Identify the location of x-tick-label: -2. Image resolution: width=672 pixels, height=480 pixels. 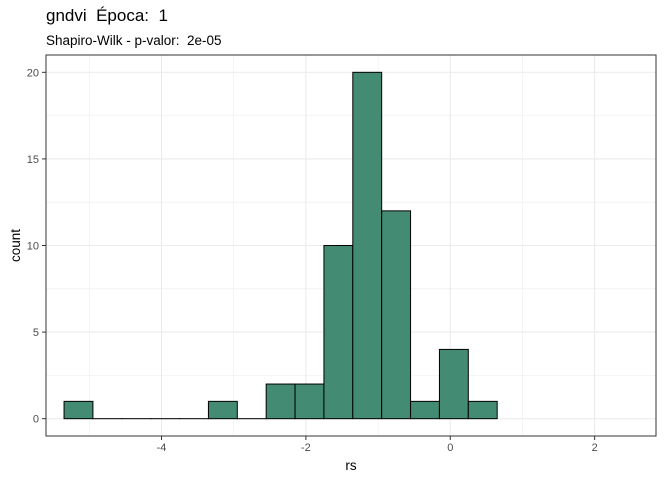
(306, 448).